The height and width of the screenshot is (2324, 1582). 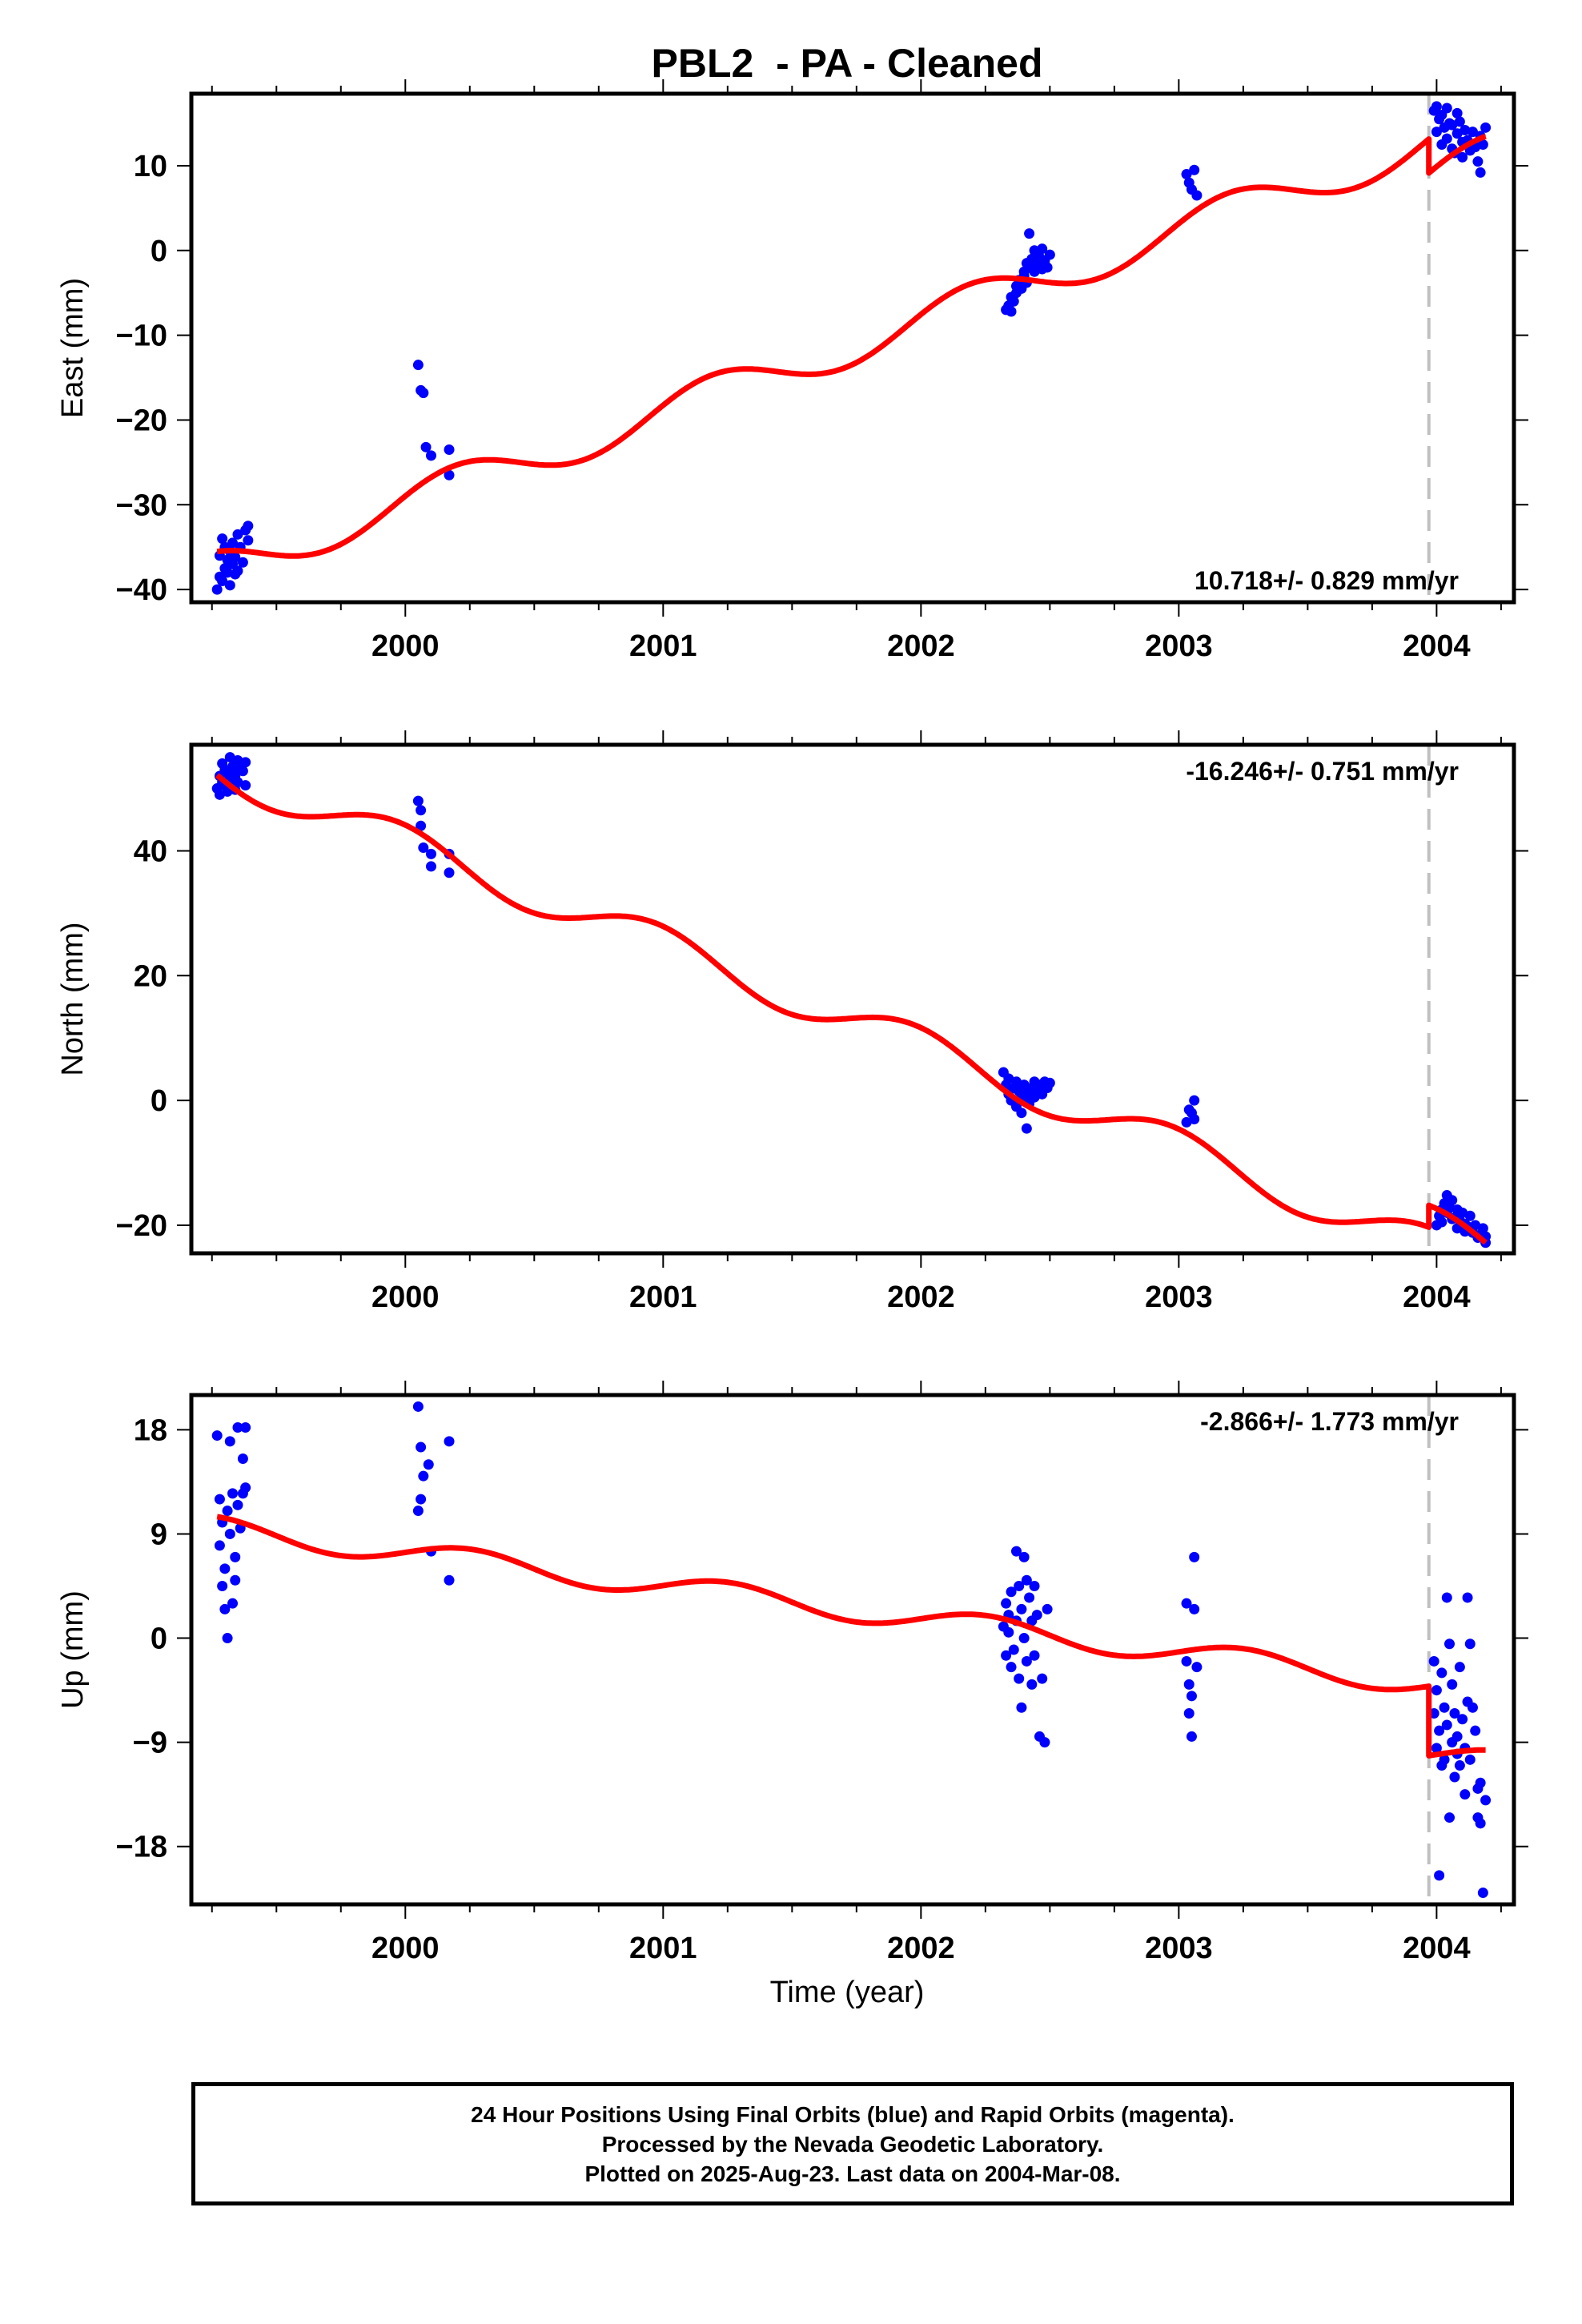 I want to click on y-tick-label: 10, so click(x=151, y=166).